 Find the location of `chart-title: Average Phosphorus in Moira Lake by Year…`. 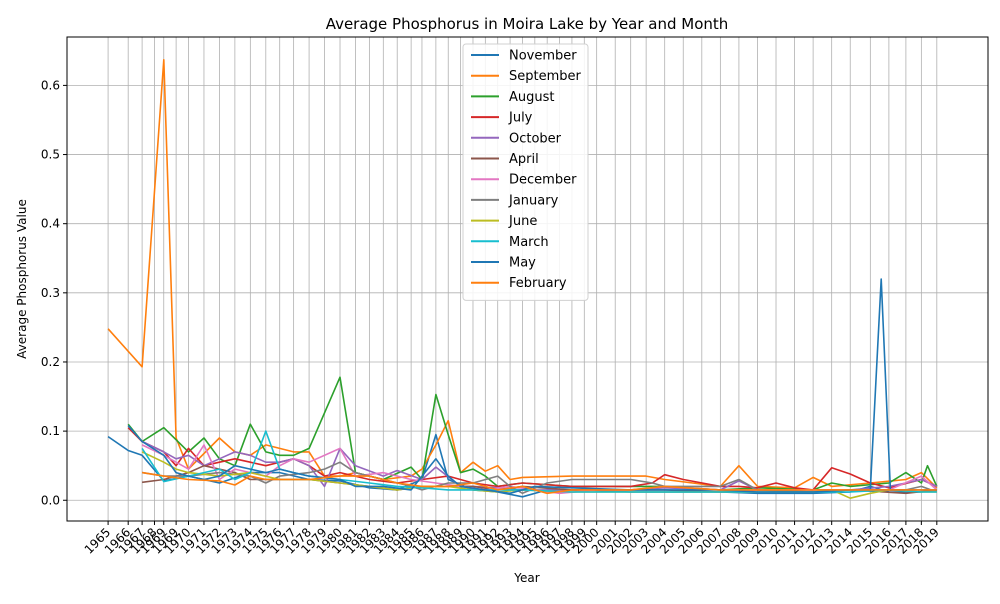

chart-title: Average Phosphorus in Moira Lake by Year… is located at coordinates (527, 24).